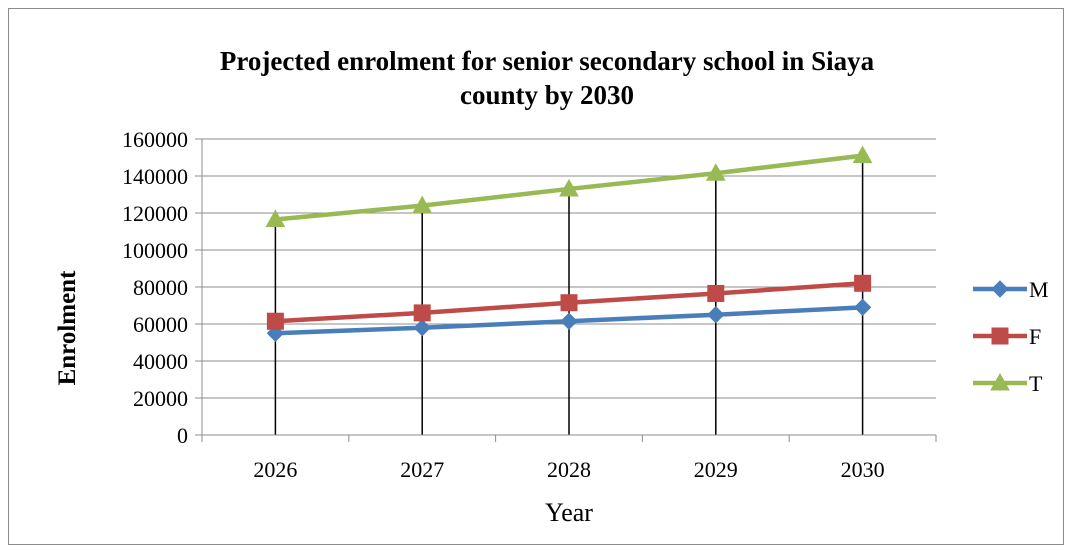 This screenshot has height=553, width=1073. Describe the element at coordinates (1000, 381) in the screenshot. I see `legend-marker-T` at that location.